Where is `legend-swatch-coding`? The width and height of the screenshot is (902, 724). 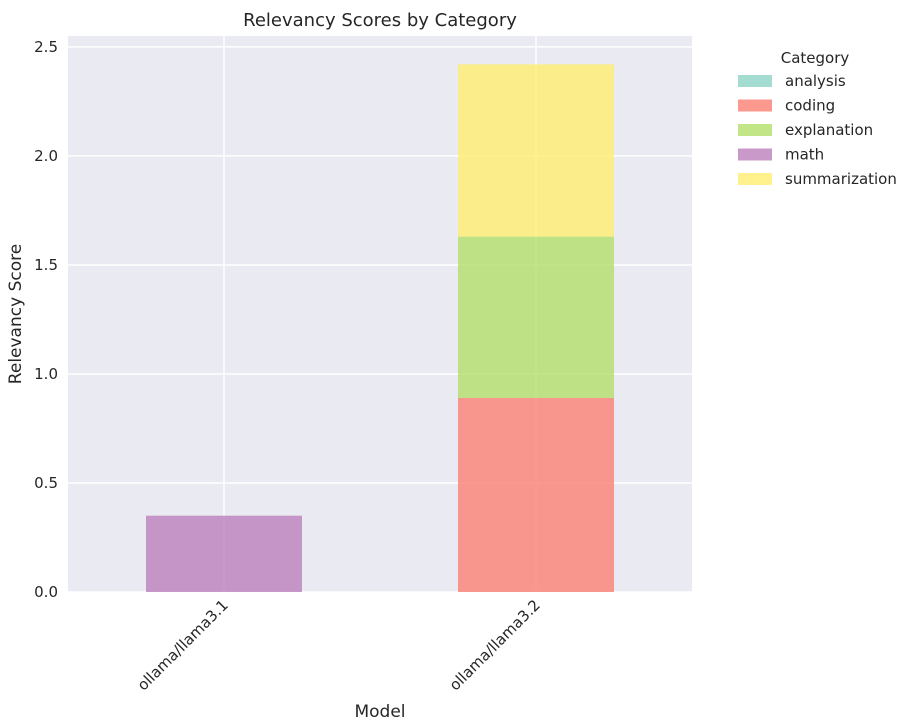 legend-swatch-coding is located at coordinates (755, 105).